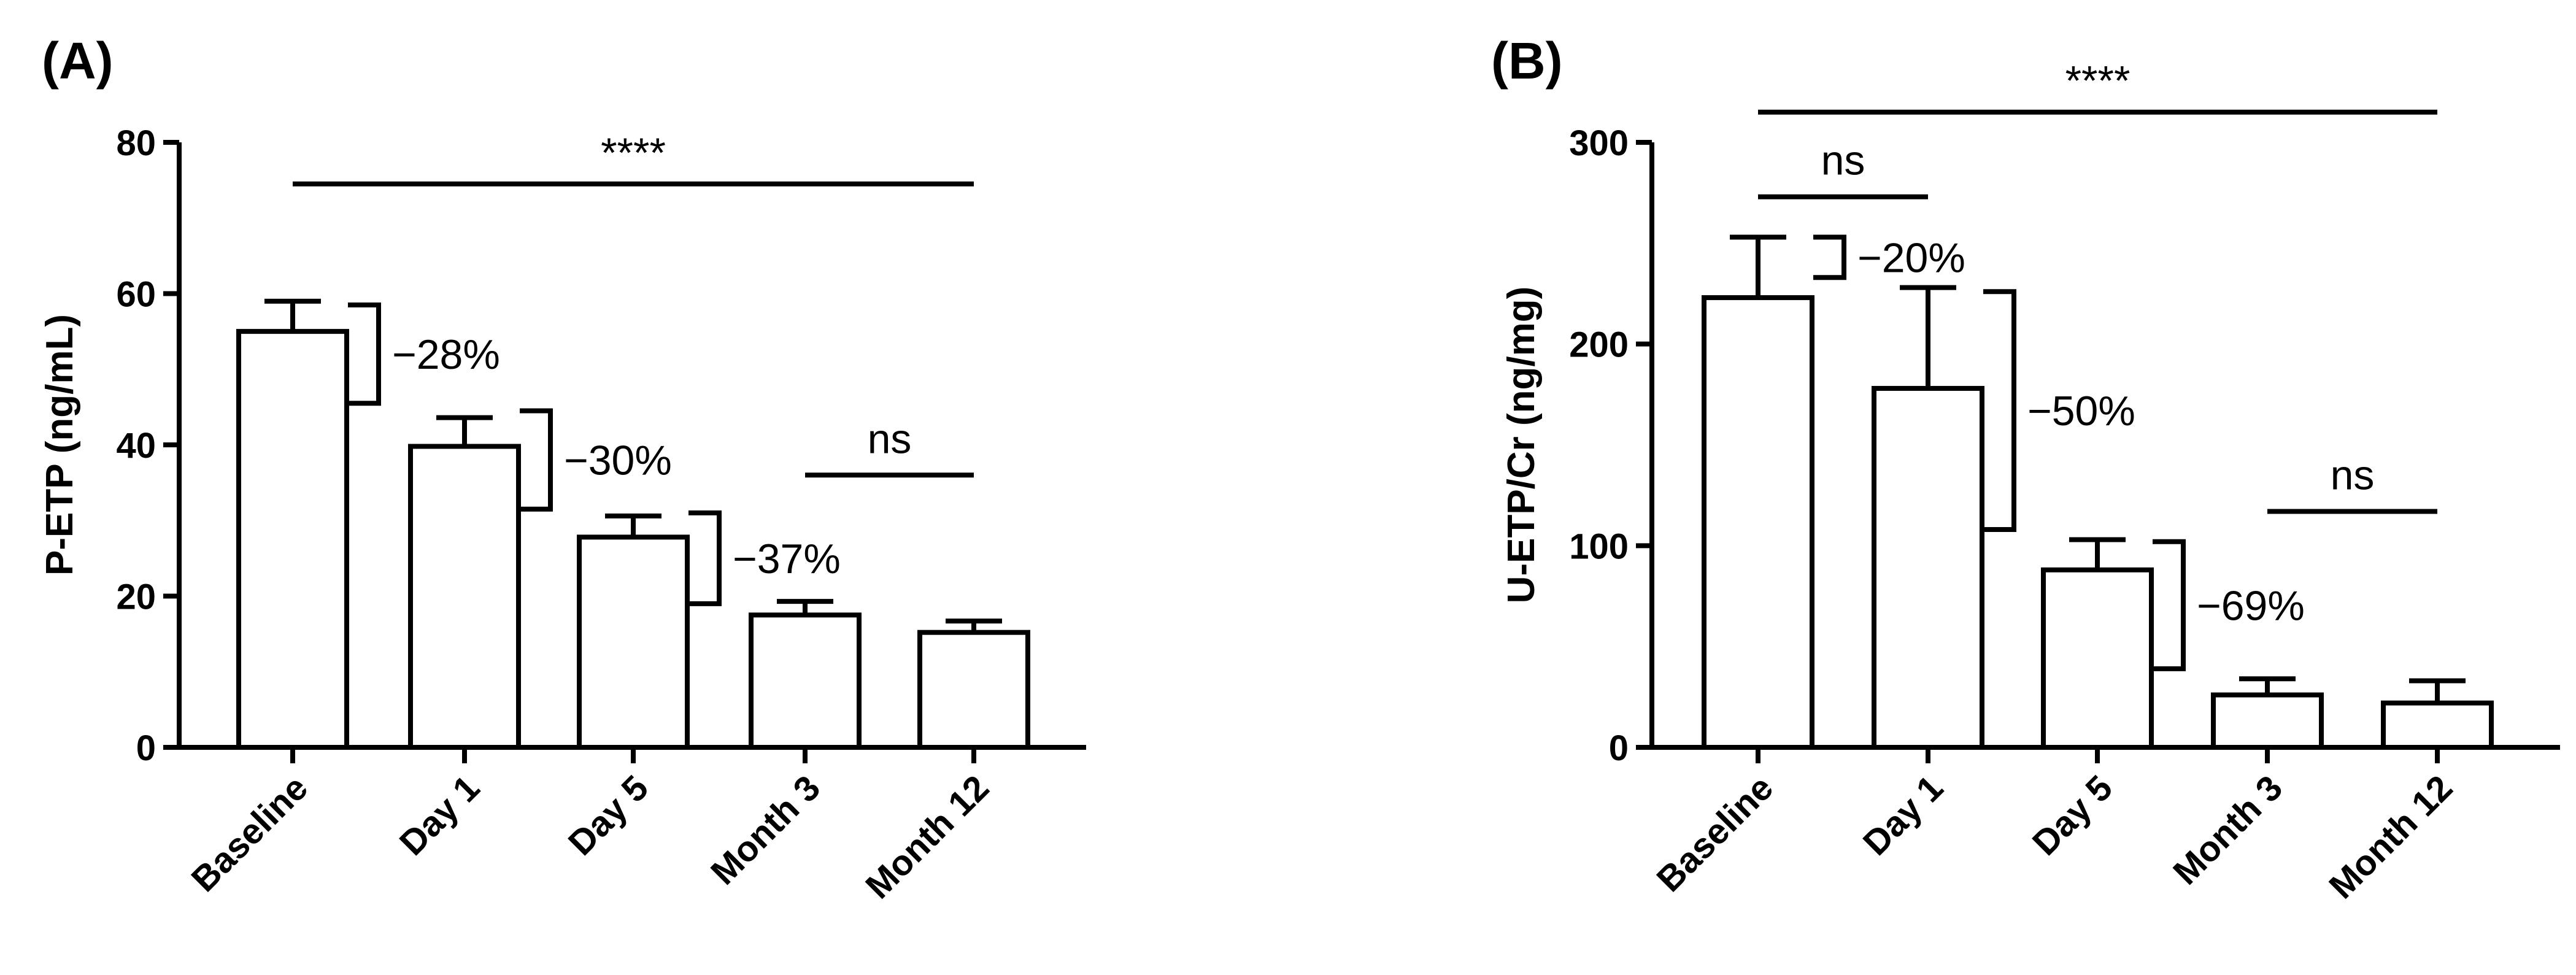 The image size is (2576, 975). What do you see at coordinates (136, 597) in the screenshot?
I see `chart-a-y-tick-label: 20` at bounding box center [136, 597].